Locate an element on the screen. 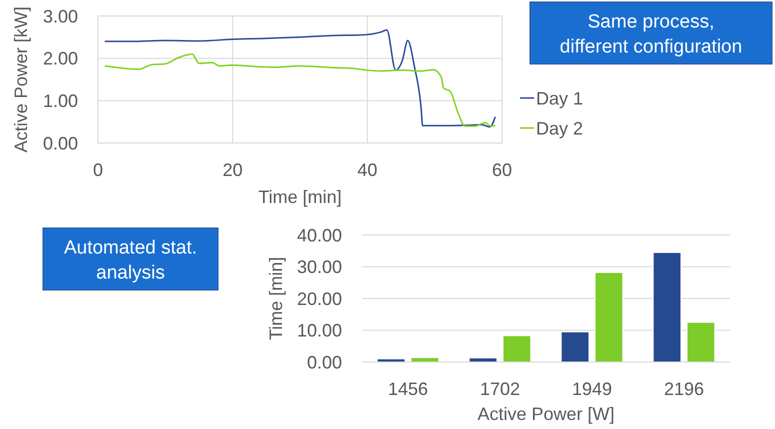  x-tick-label: 1456 is located at coordinates (408, 389).